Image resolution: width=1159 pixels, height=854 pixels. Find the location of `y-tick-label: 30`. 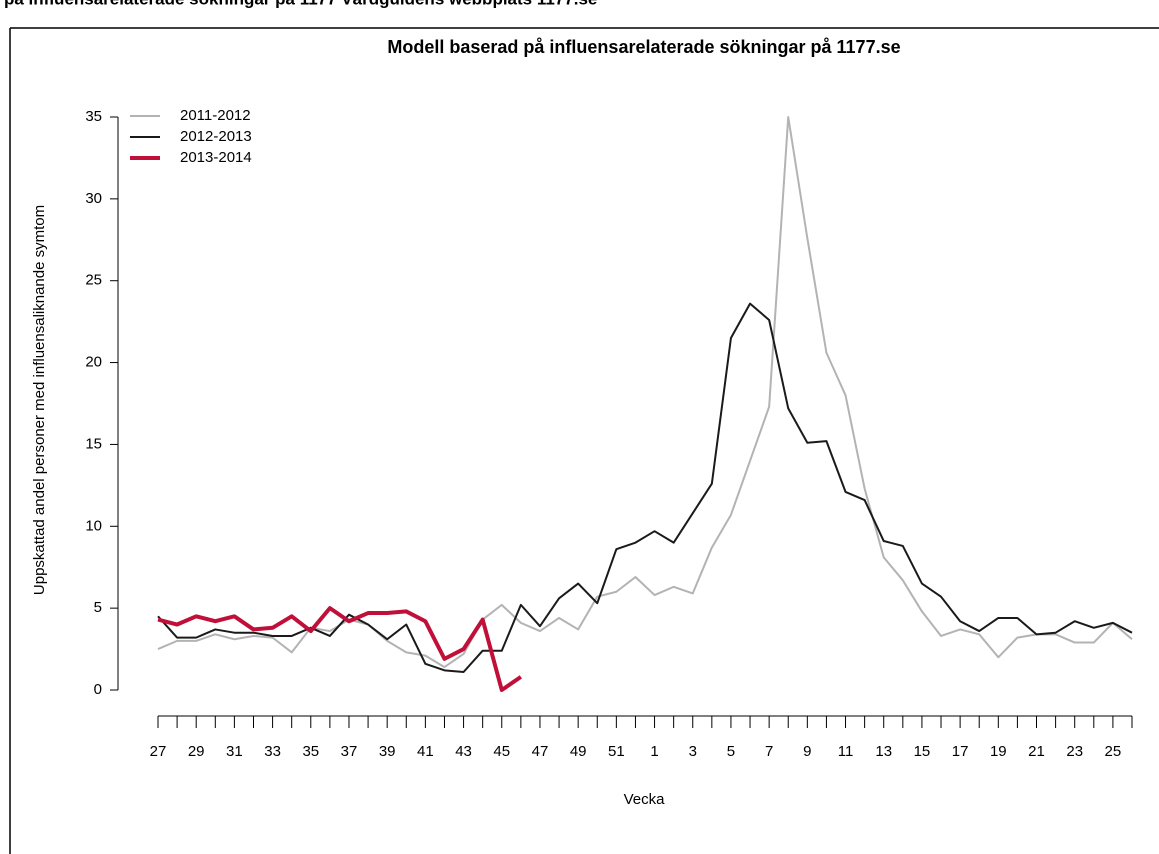

y-tick-label: 30 is located at coordinates (93, 198).